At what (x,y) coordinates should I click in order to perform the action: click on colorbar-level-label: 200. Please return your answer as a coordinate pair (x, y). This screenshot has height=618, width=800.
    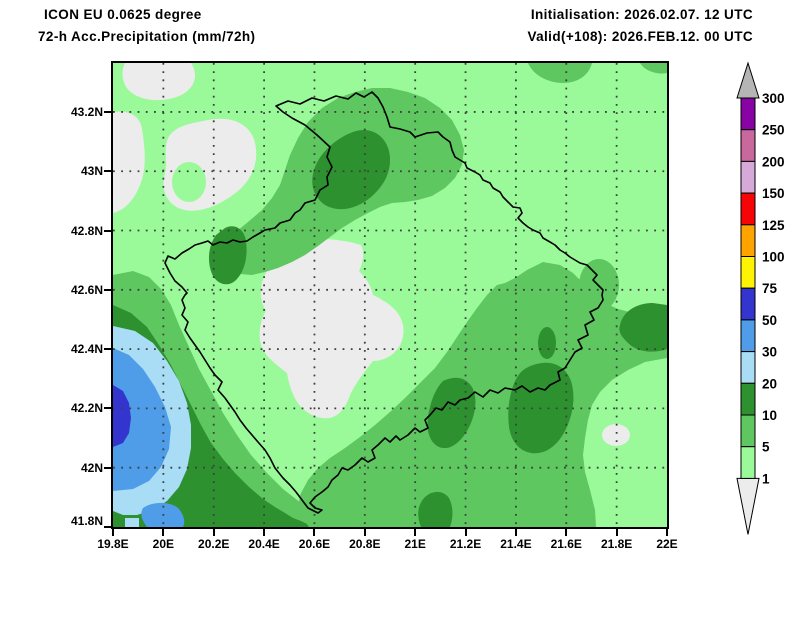
    Looking at the image, I should click on (773, 161).